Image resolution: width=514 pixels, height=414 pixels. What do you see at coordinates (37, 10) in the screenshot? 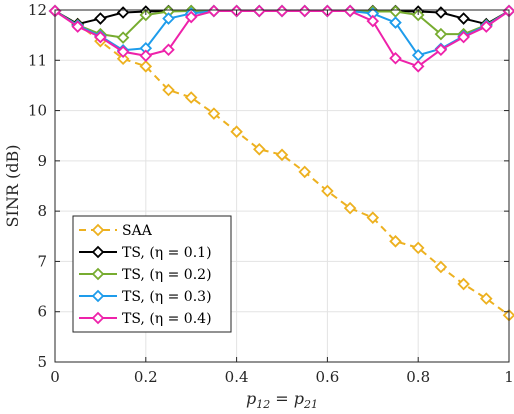
I see `y-tick-label: 12` at bounding box center [37, 10].